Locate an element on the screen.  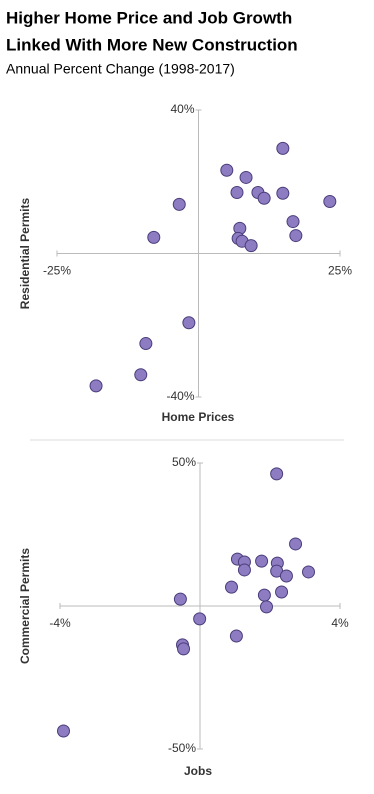
subtitle: Annual Percent Change (1998-2017) is located at coordinates (120, 69).